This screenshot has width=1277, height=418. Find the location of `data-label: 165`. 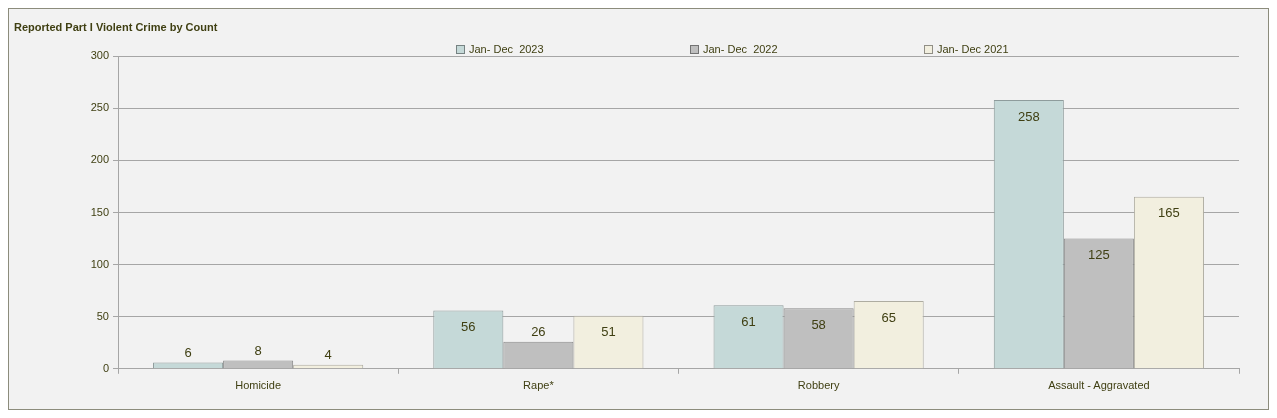

data-label: 165 is located at coordinates (1169, 213).